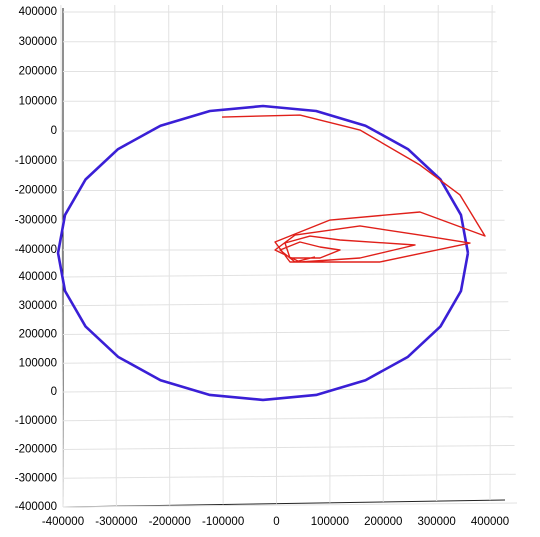 This screenshot has height=537, width=540. I want to click on x-tick-label: 200000, so click(383, 522).